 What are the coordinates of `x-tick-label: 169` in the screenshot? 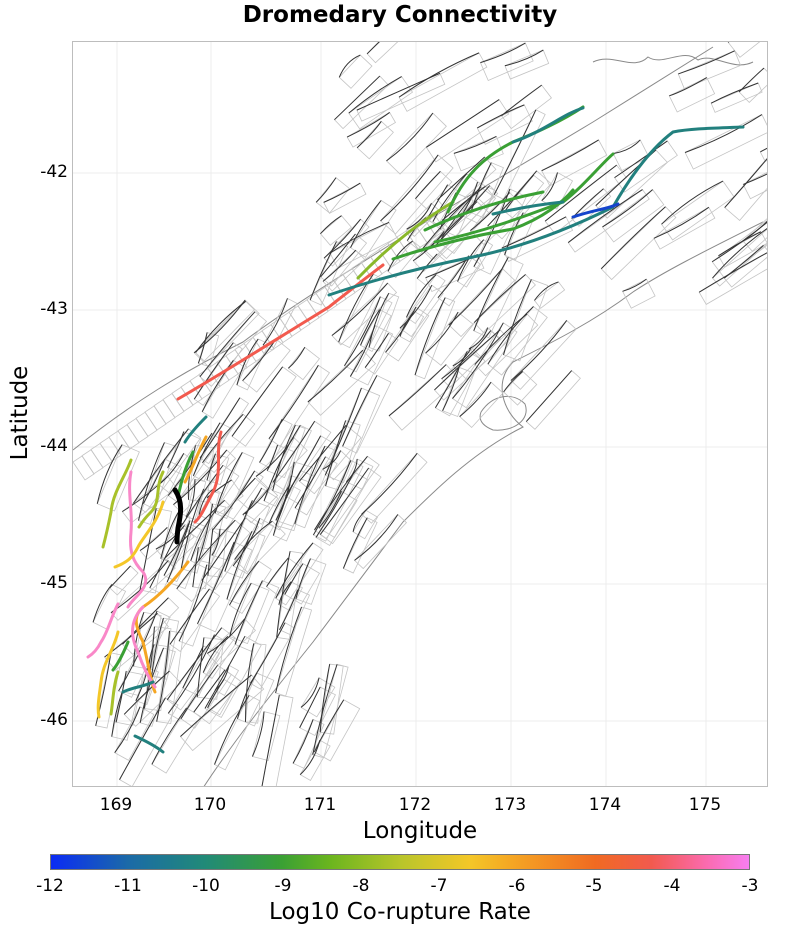 It's located at (116, 805).